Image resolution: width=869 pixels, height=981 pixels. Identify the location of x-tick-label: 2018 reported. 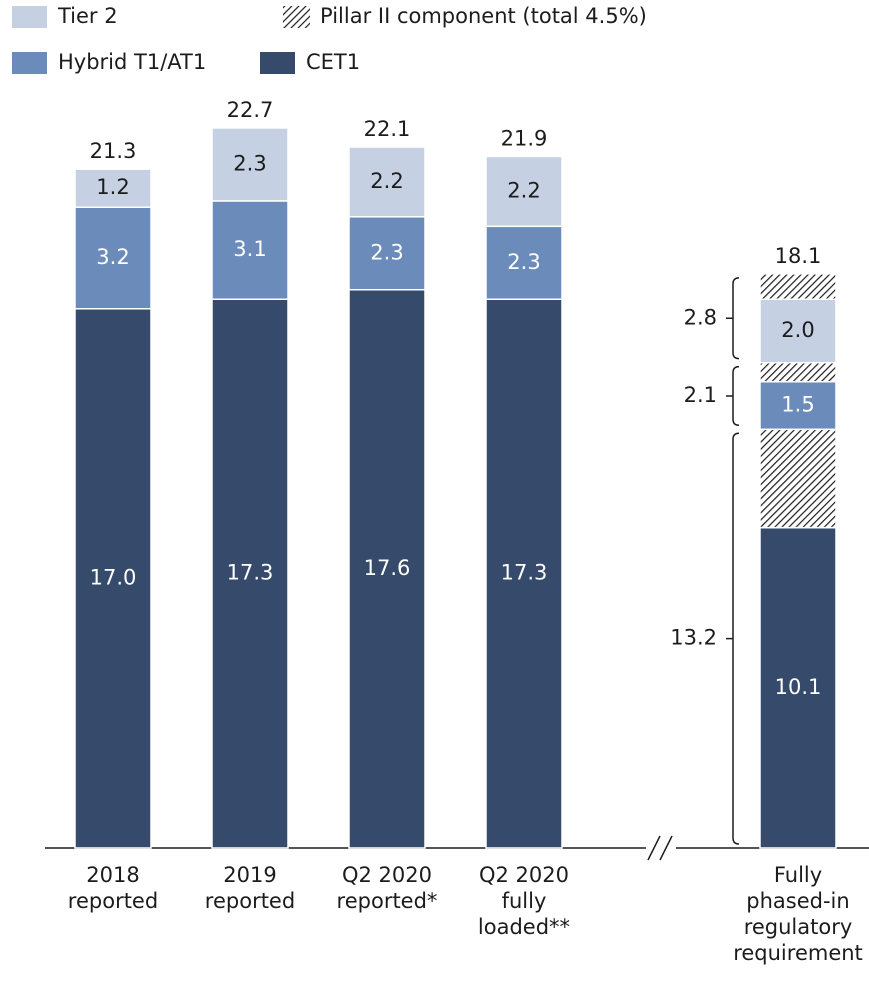
(113, 888).